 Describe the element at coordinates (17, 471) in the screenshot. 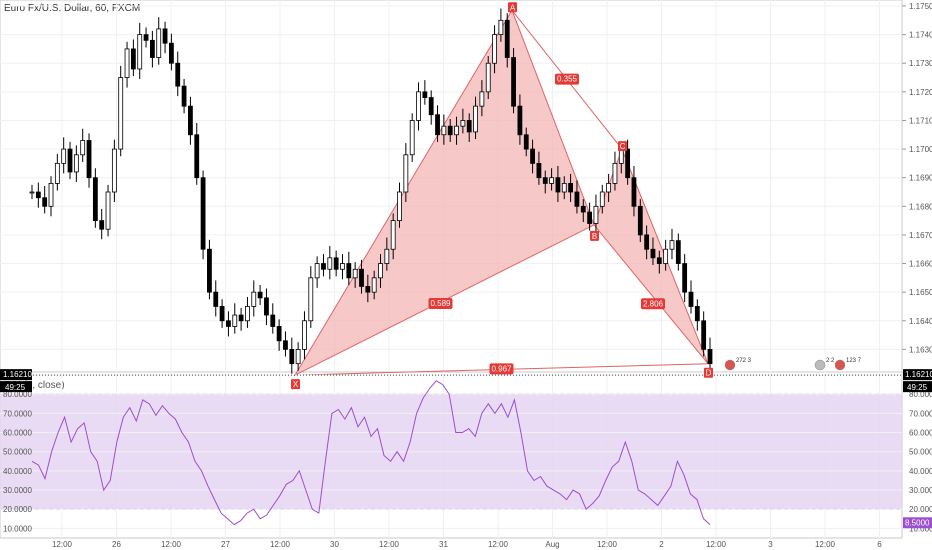

I see `rsi-left-tick: 40.0000` at that location.